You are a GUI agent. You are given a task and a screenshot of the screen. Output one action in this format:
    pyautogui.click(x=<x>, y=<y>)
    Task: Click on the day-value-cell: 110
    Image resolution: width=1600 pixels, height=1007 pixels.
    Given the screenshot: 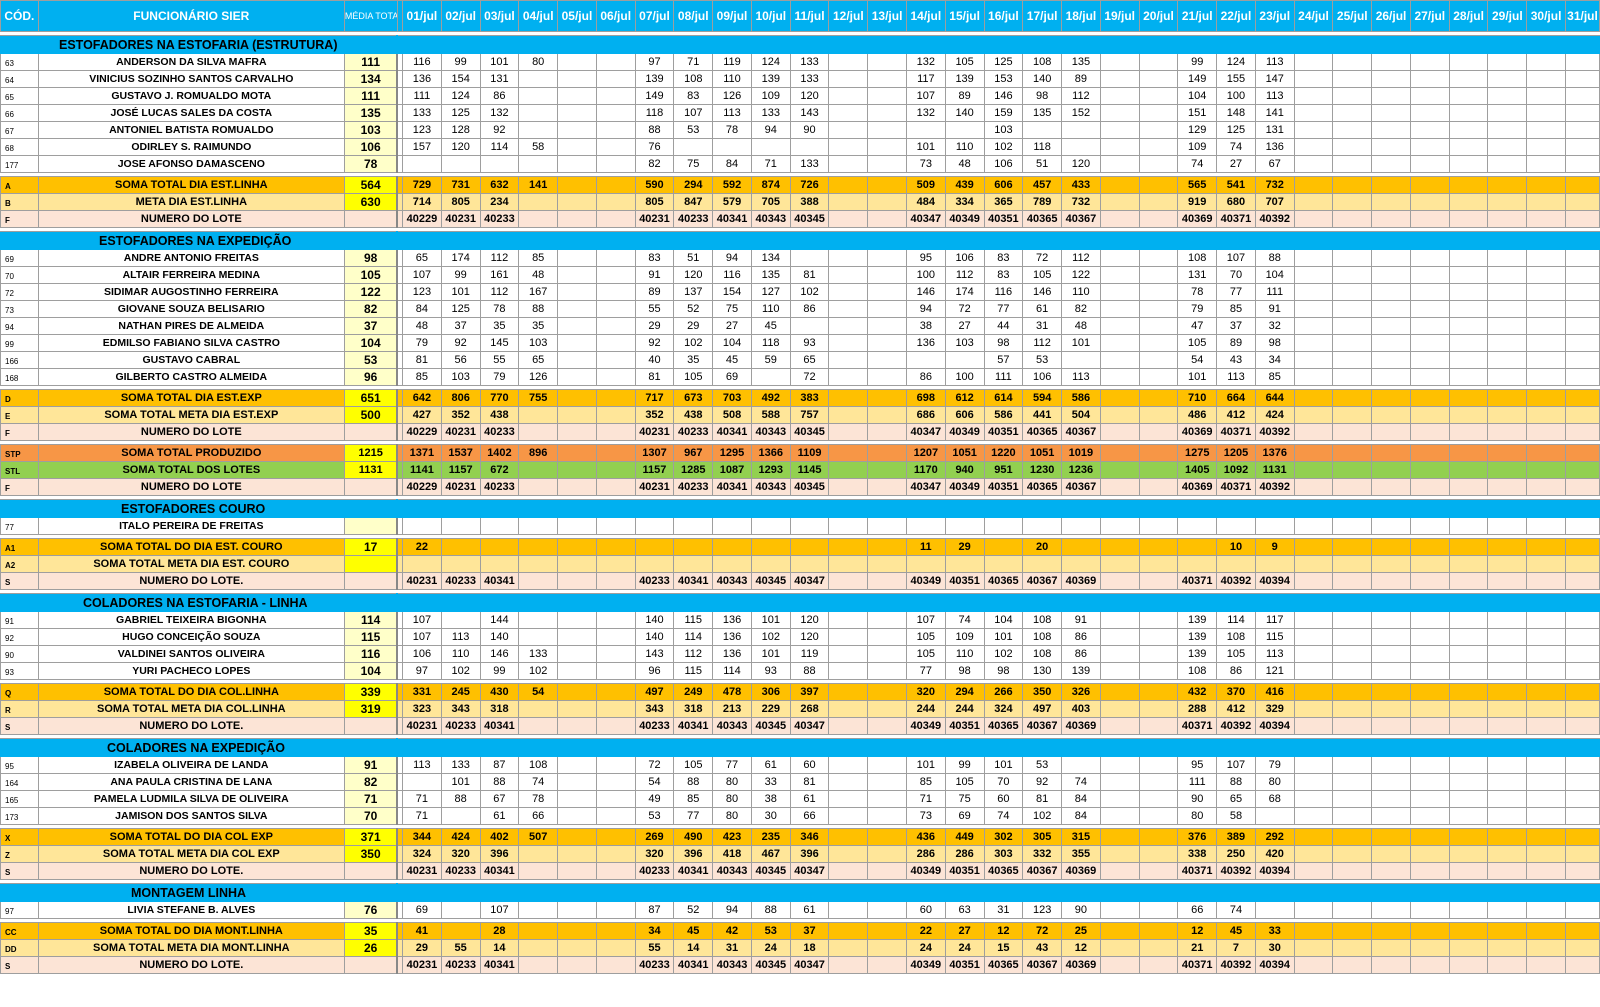 What is the action you would take?
    pyautogui.click(x=770, y=309)
    